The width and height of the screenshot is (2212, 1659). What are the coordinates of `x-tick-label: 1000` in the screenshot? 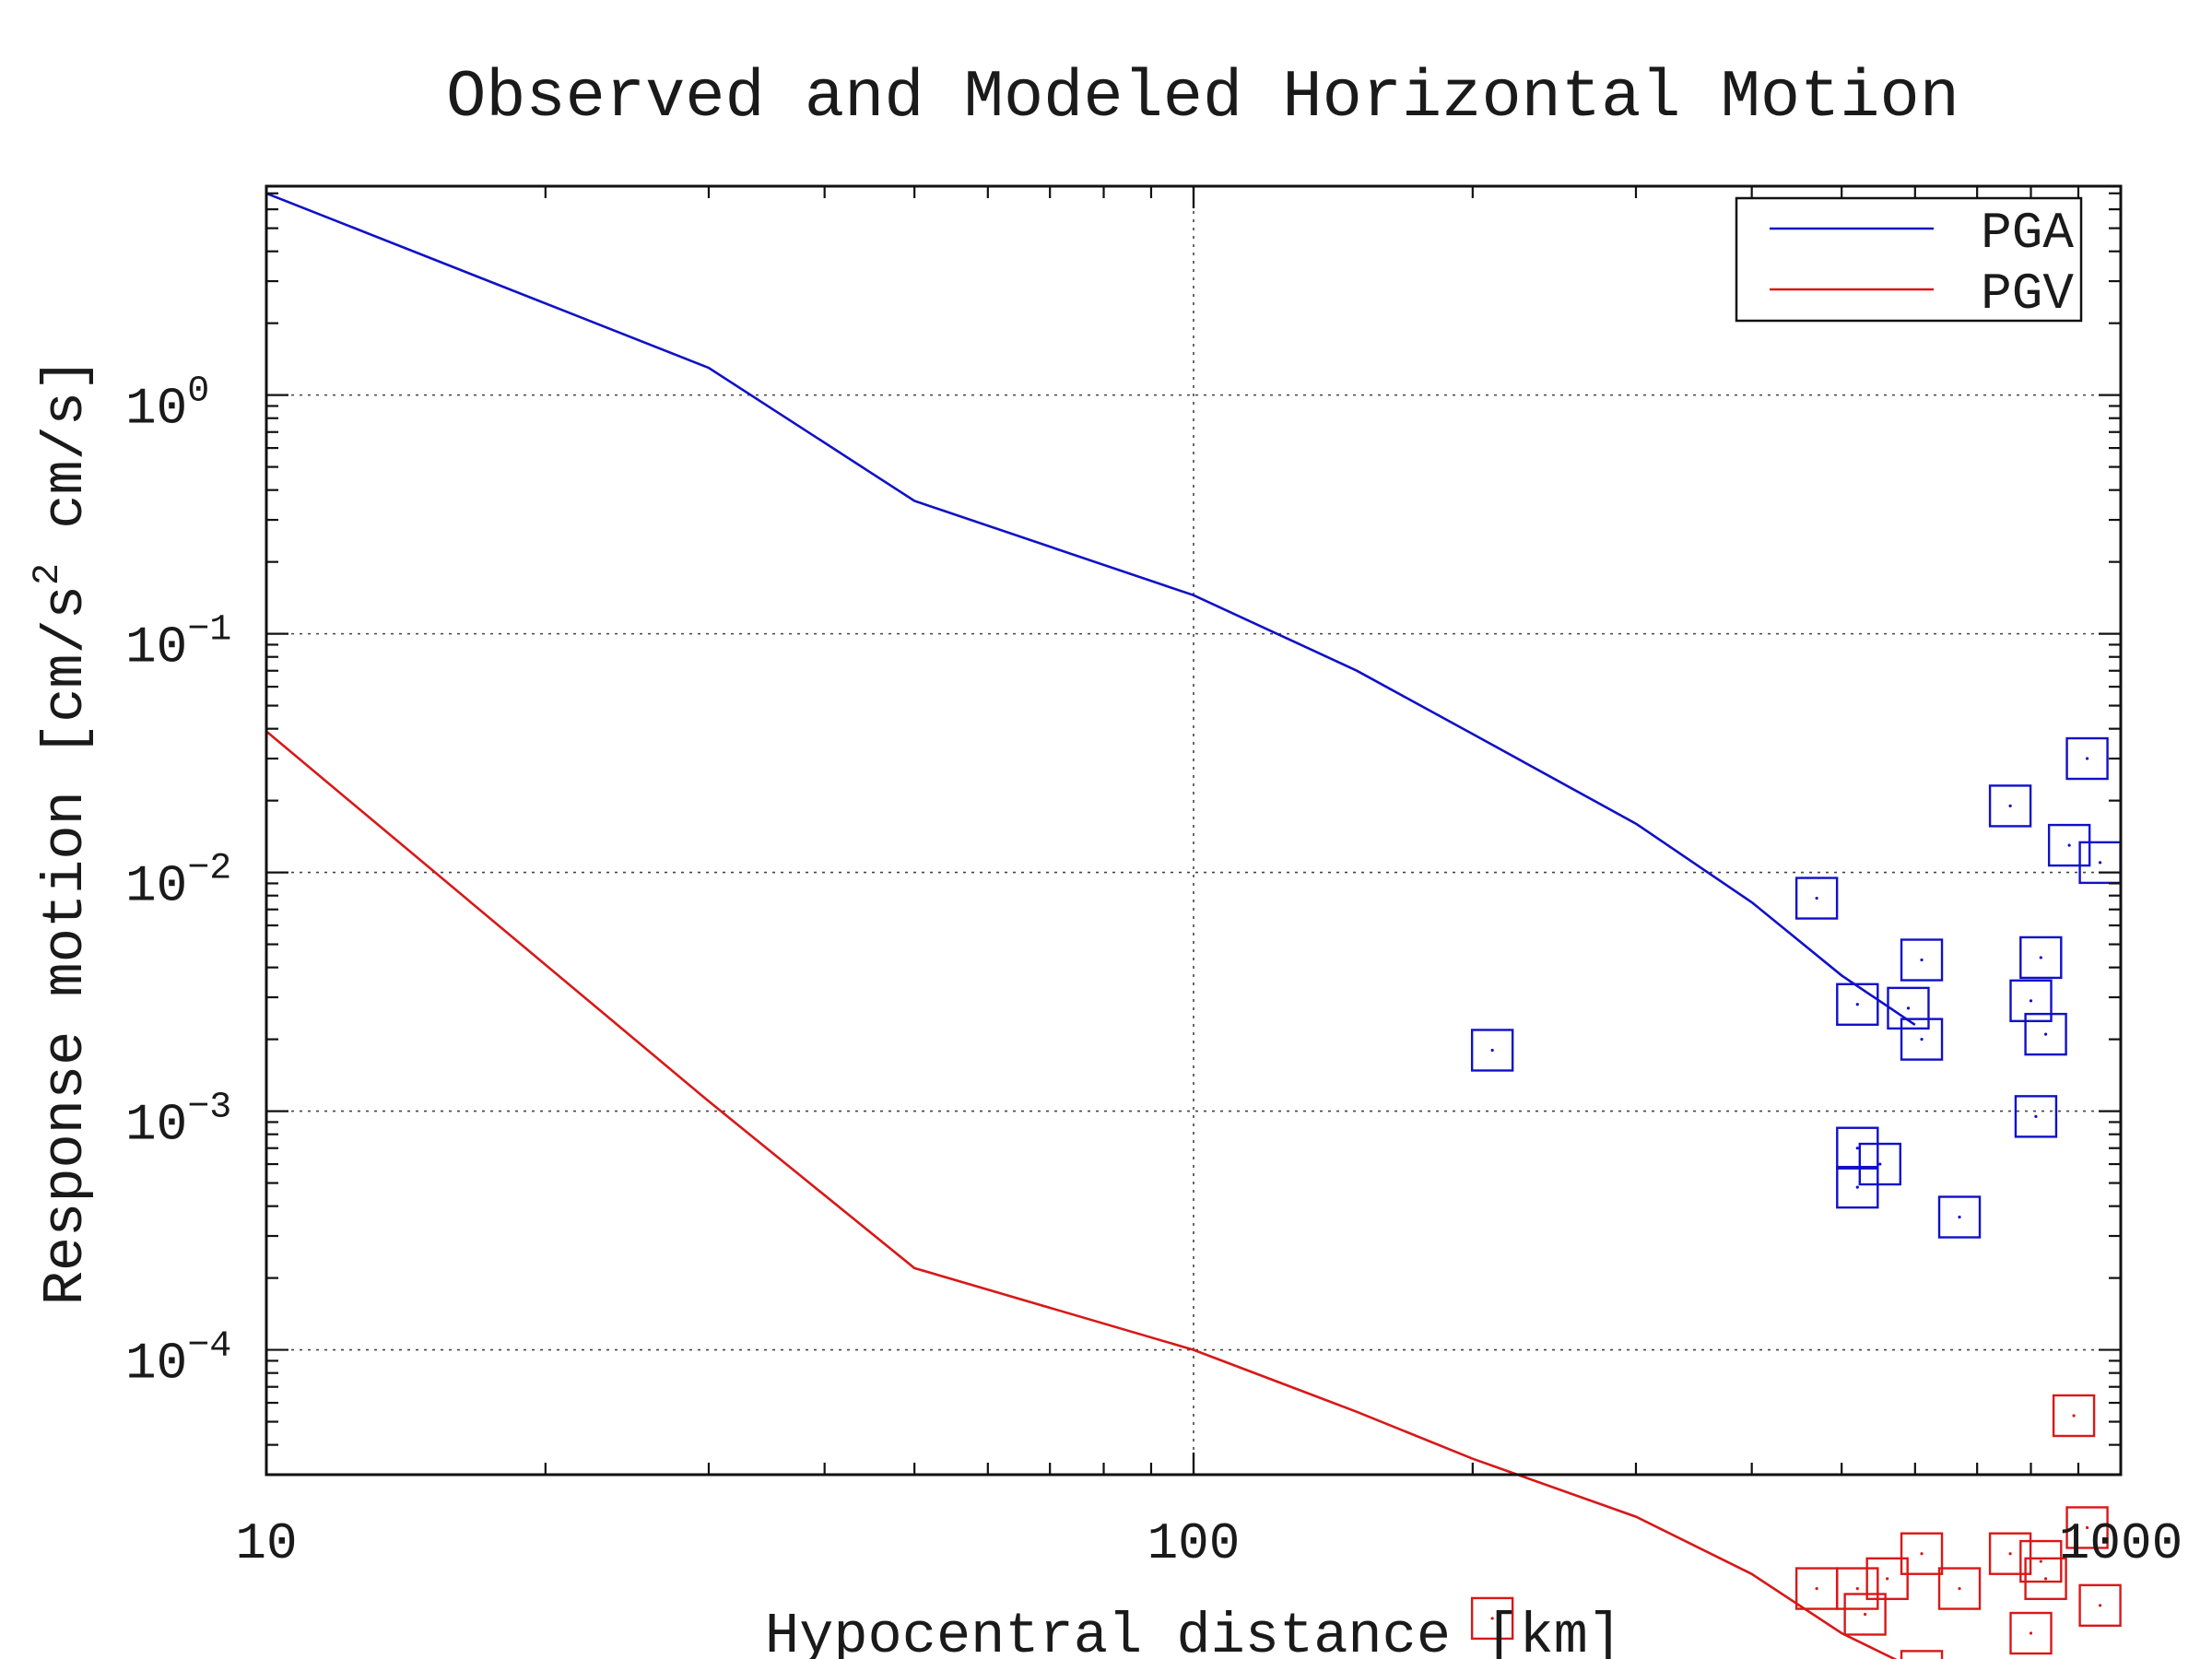 It's located at (2121, 1543).